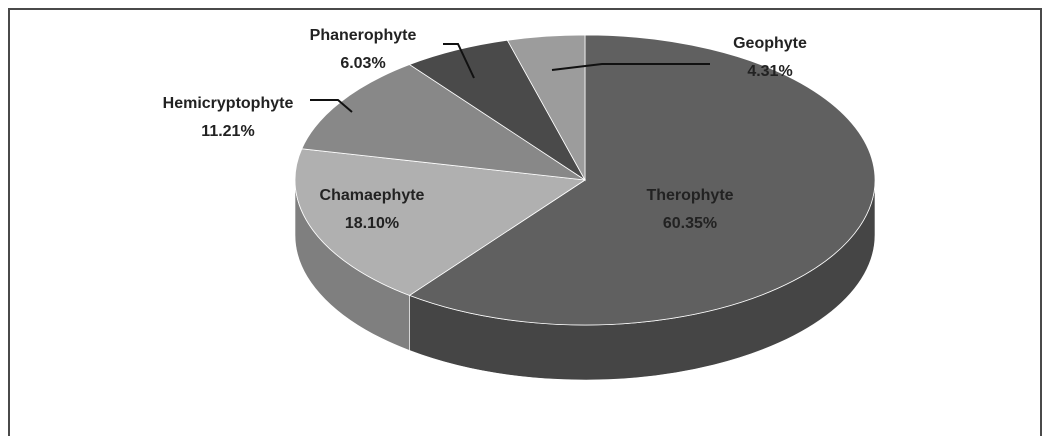 The image size is (1053, 436). Describe the element at coordinates (227, 131) in the screenshot. I see `slice-value-label: 11.21%` at that location.